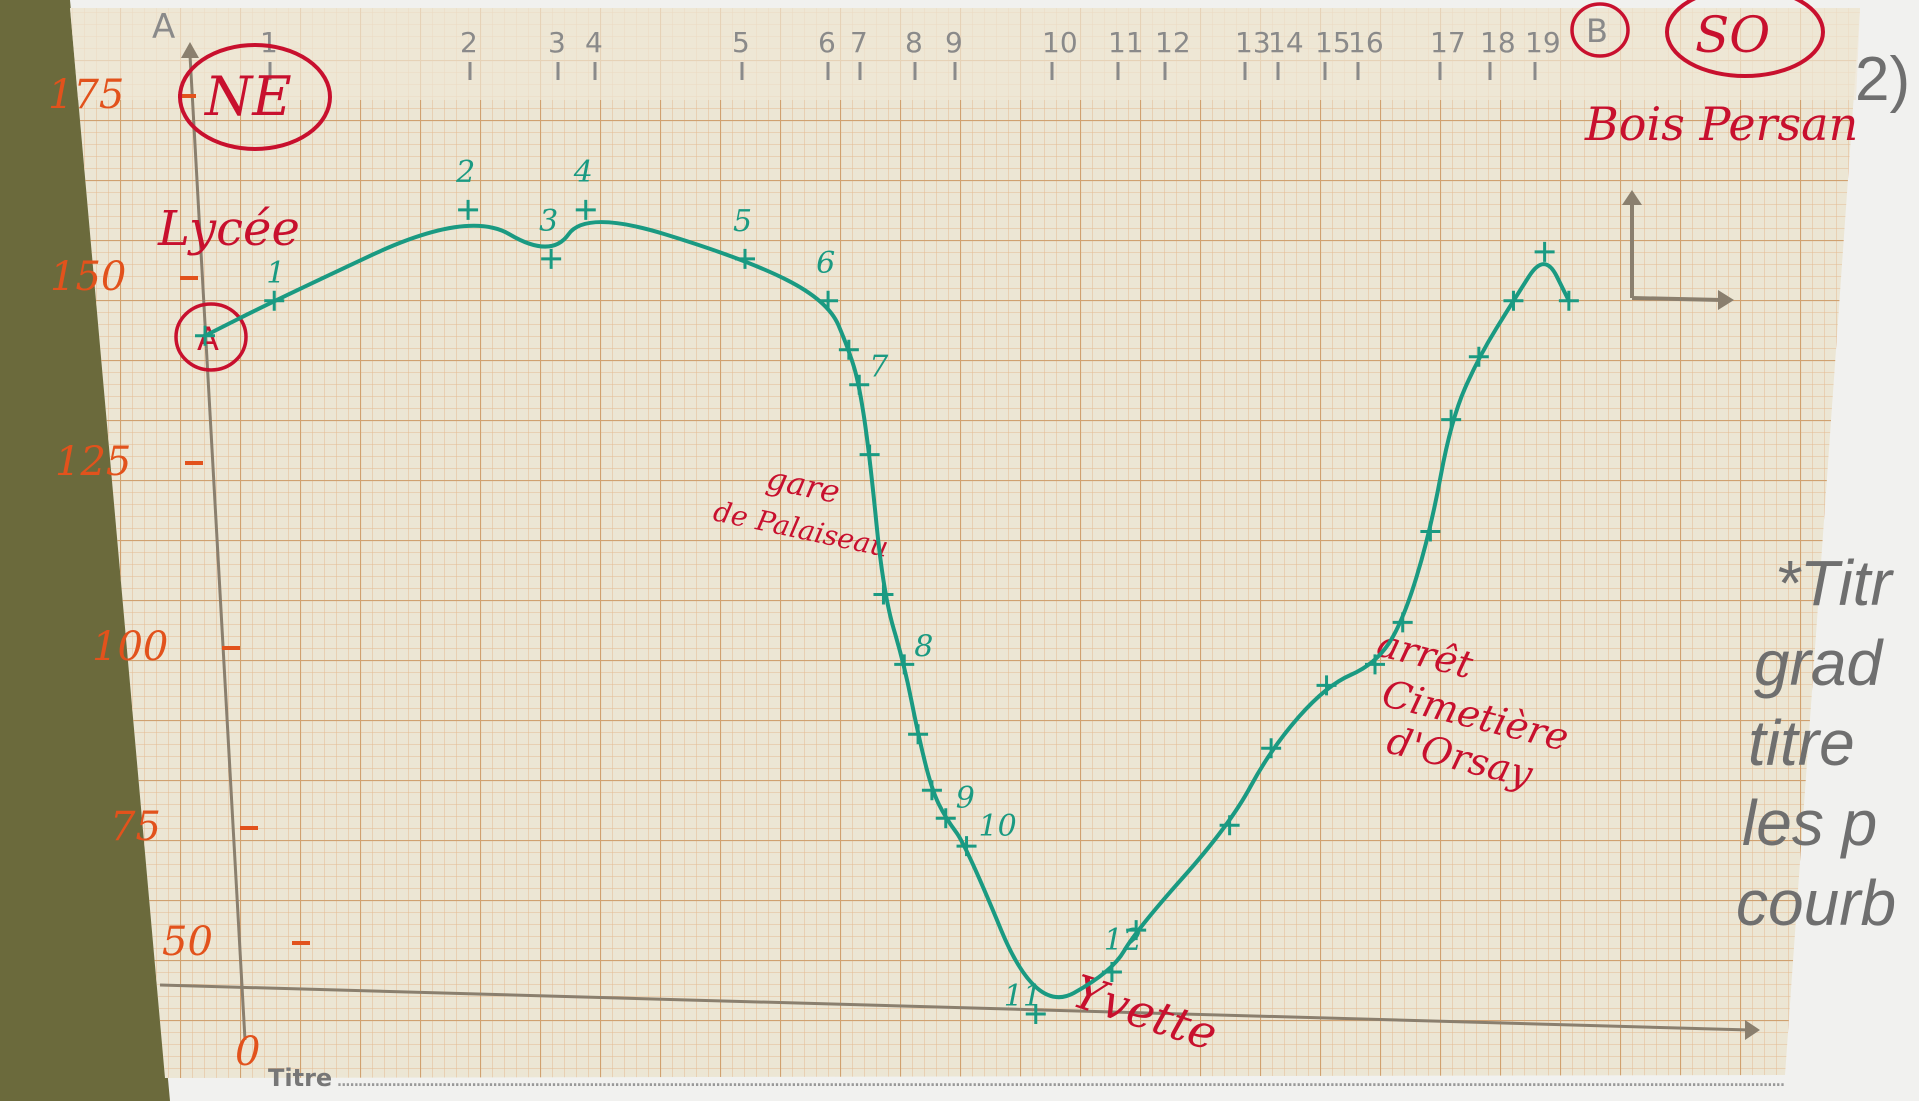  I want to click on x-axis, so click(955, 1007).